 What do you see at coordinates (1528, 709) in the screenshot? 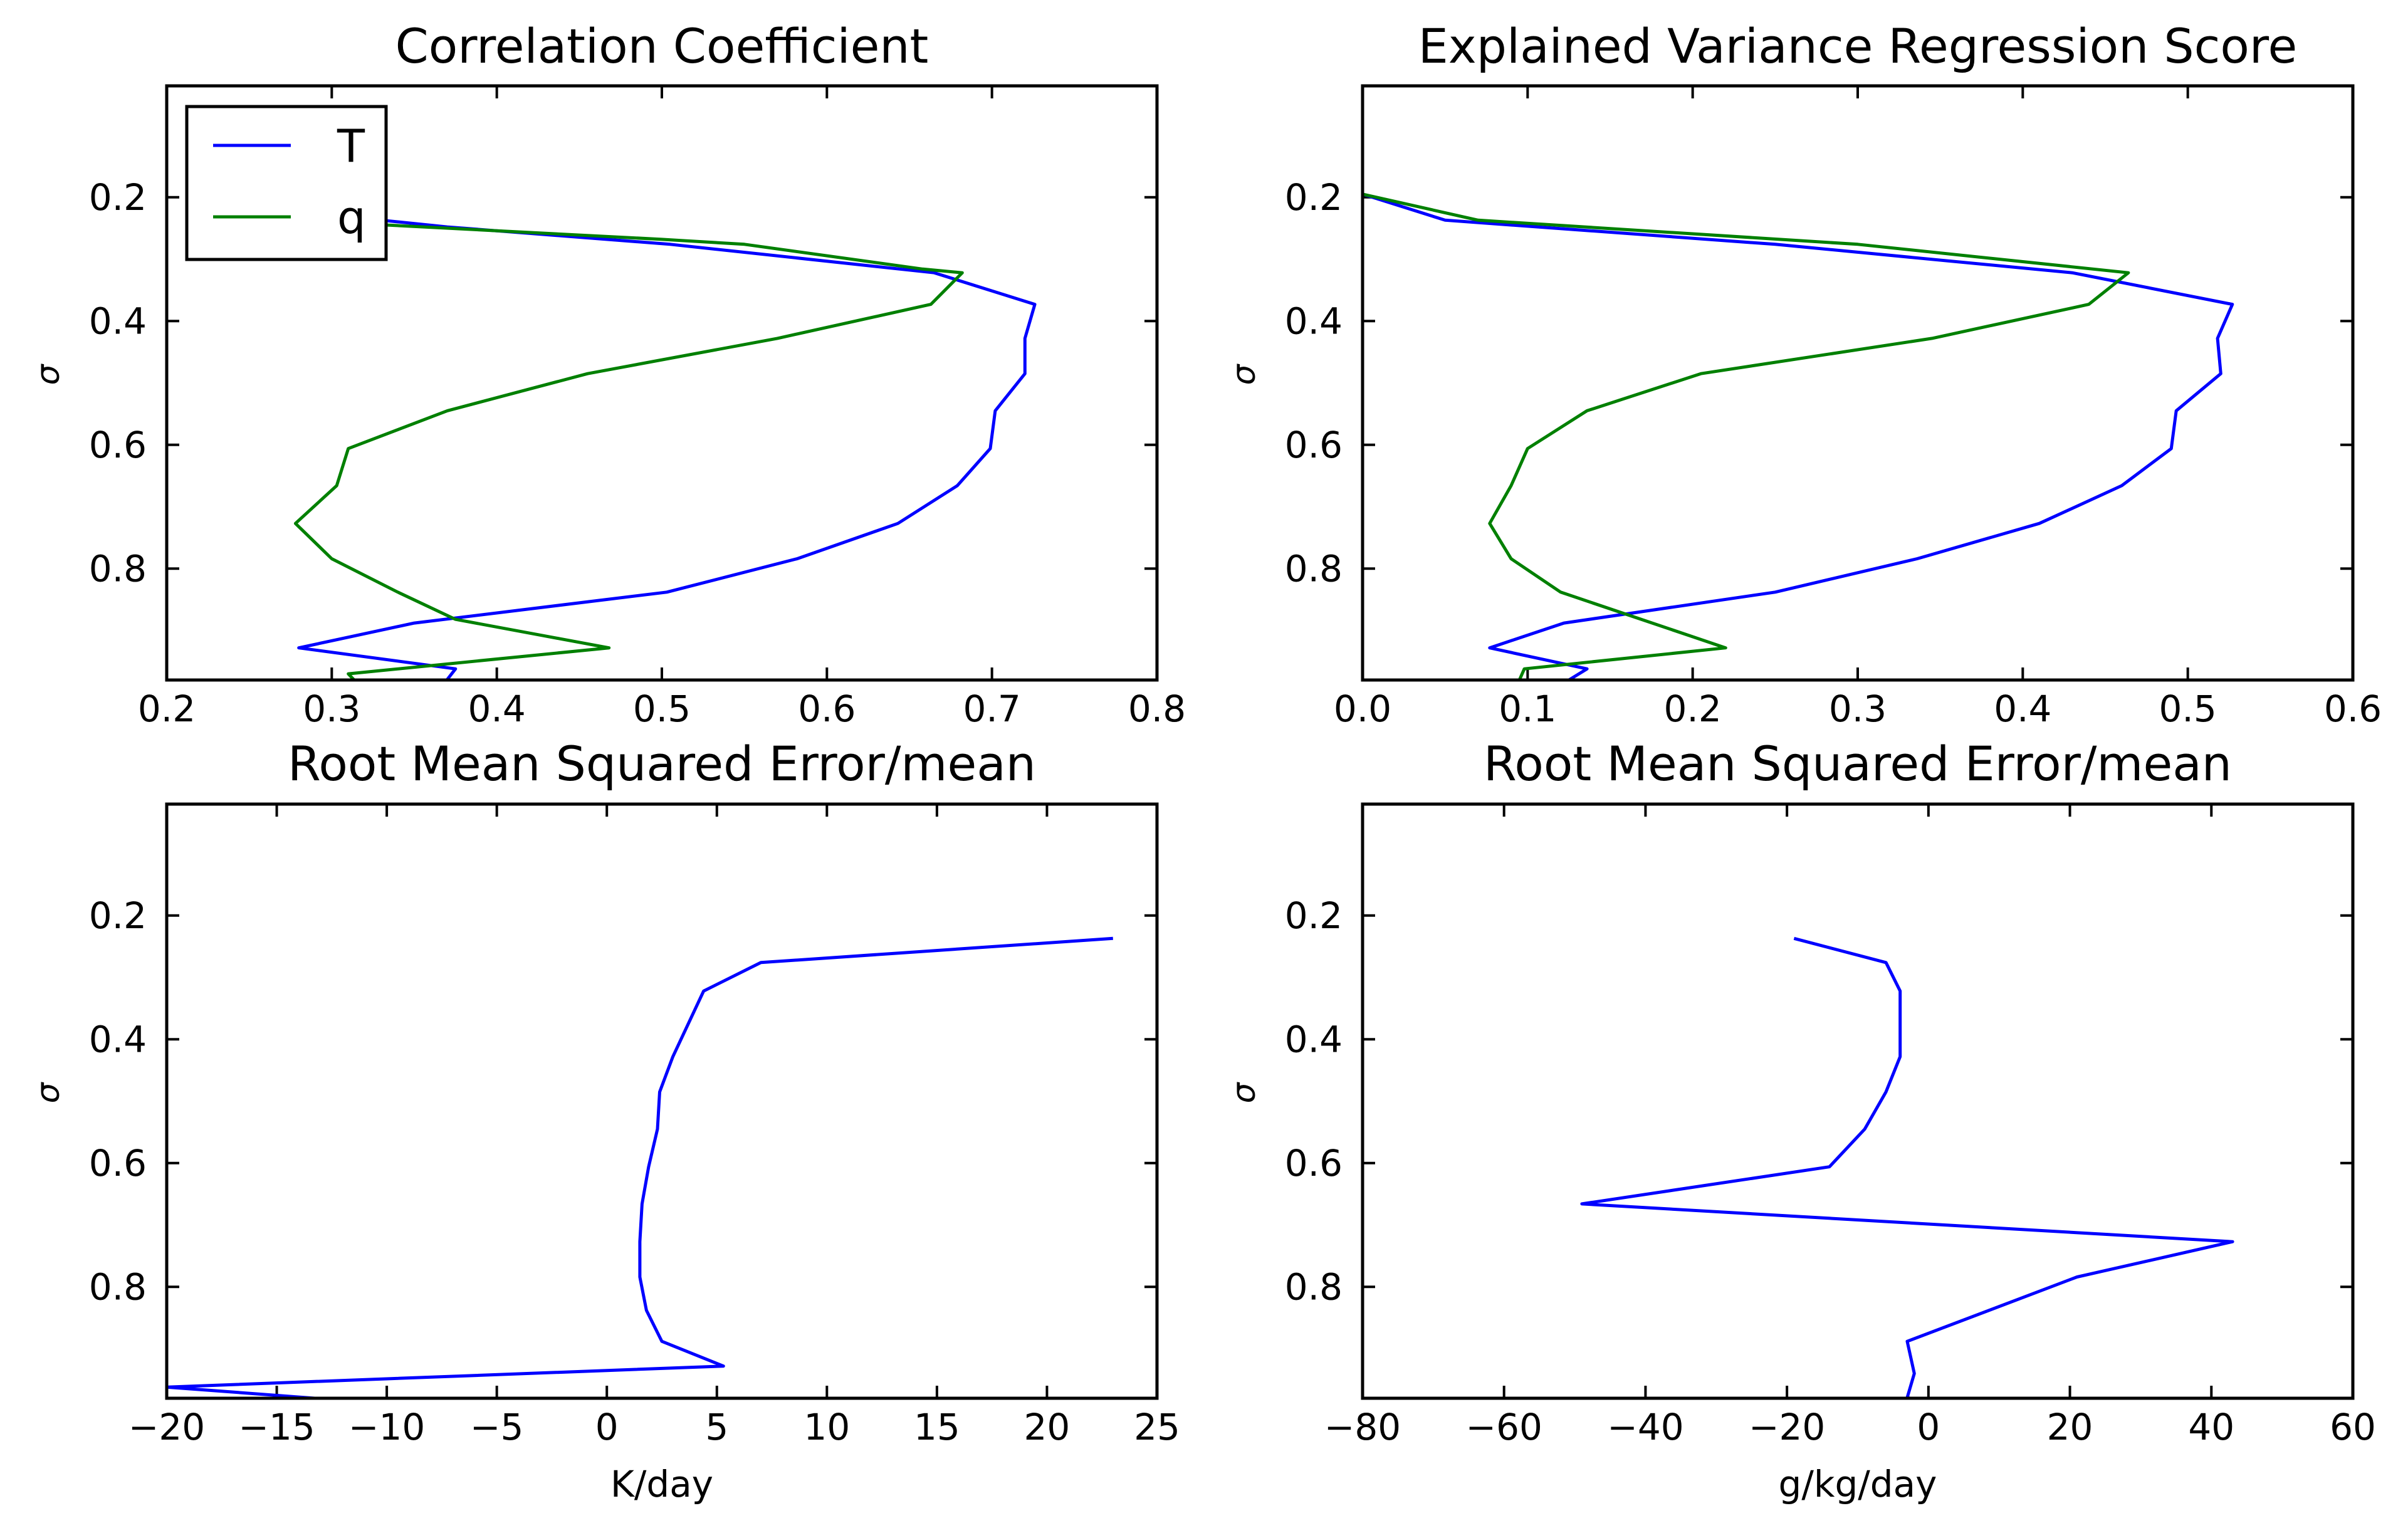
I see `x-tick-label: 0.1` at bounding box center [1528, 709].